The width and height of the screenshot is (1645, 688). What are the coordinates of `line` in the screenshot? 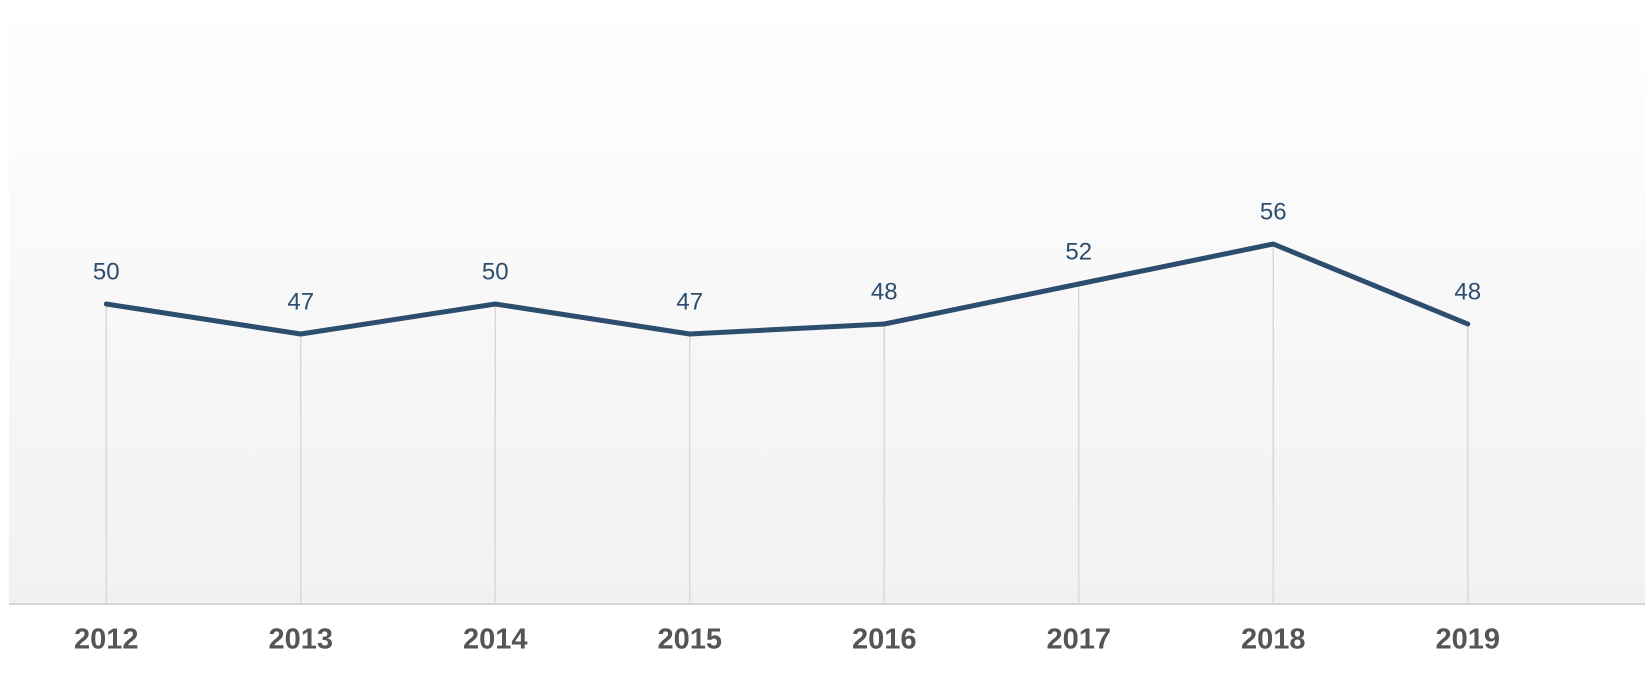 It's located at (787, 289).